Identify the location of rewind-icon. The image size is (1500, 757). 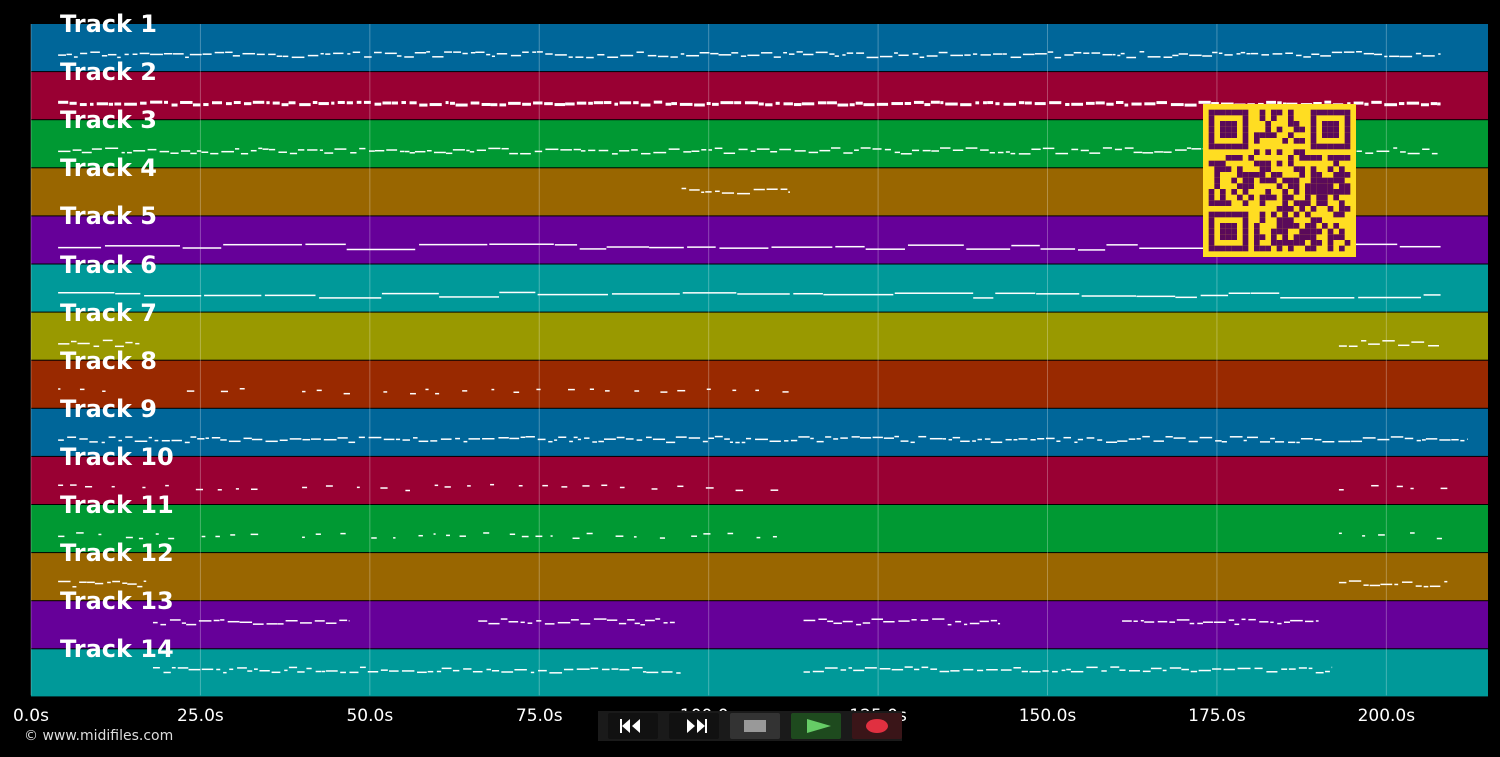
(630, 726).